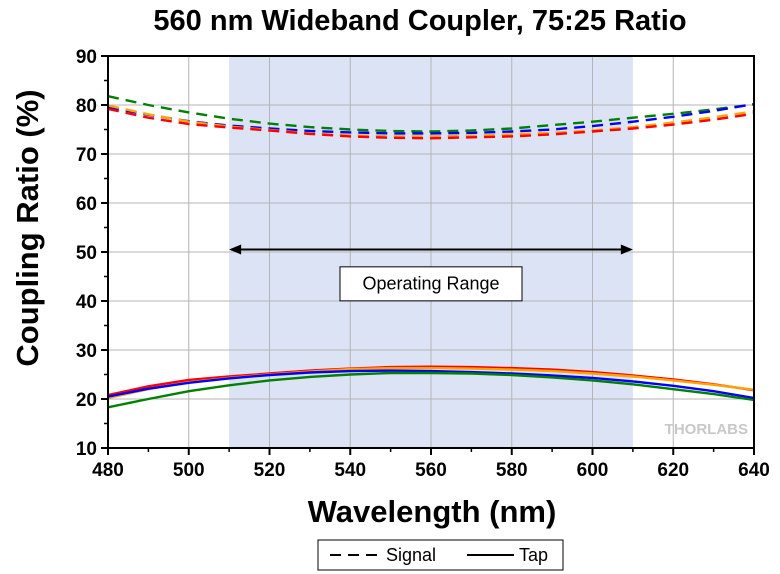 The image size is (780, 574). Describe the element at coordinates (593, 470) in the screenshot. I see `x-tick-label-600: 600` at that location.